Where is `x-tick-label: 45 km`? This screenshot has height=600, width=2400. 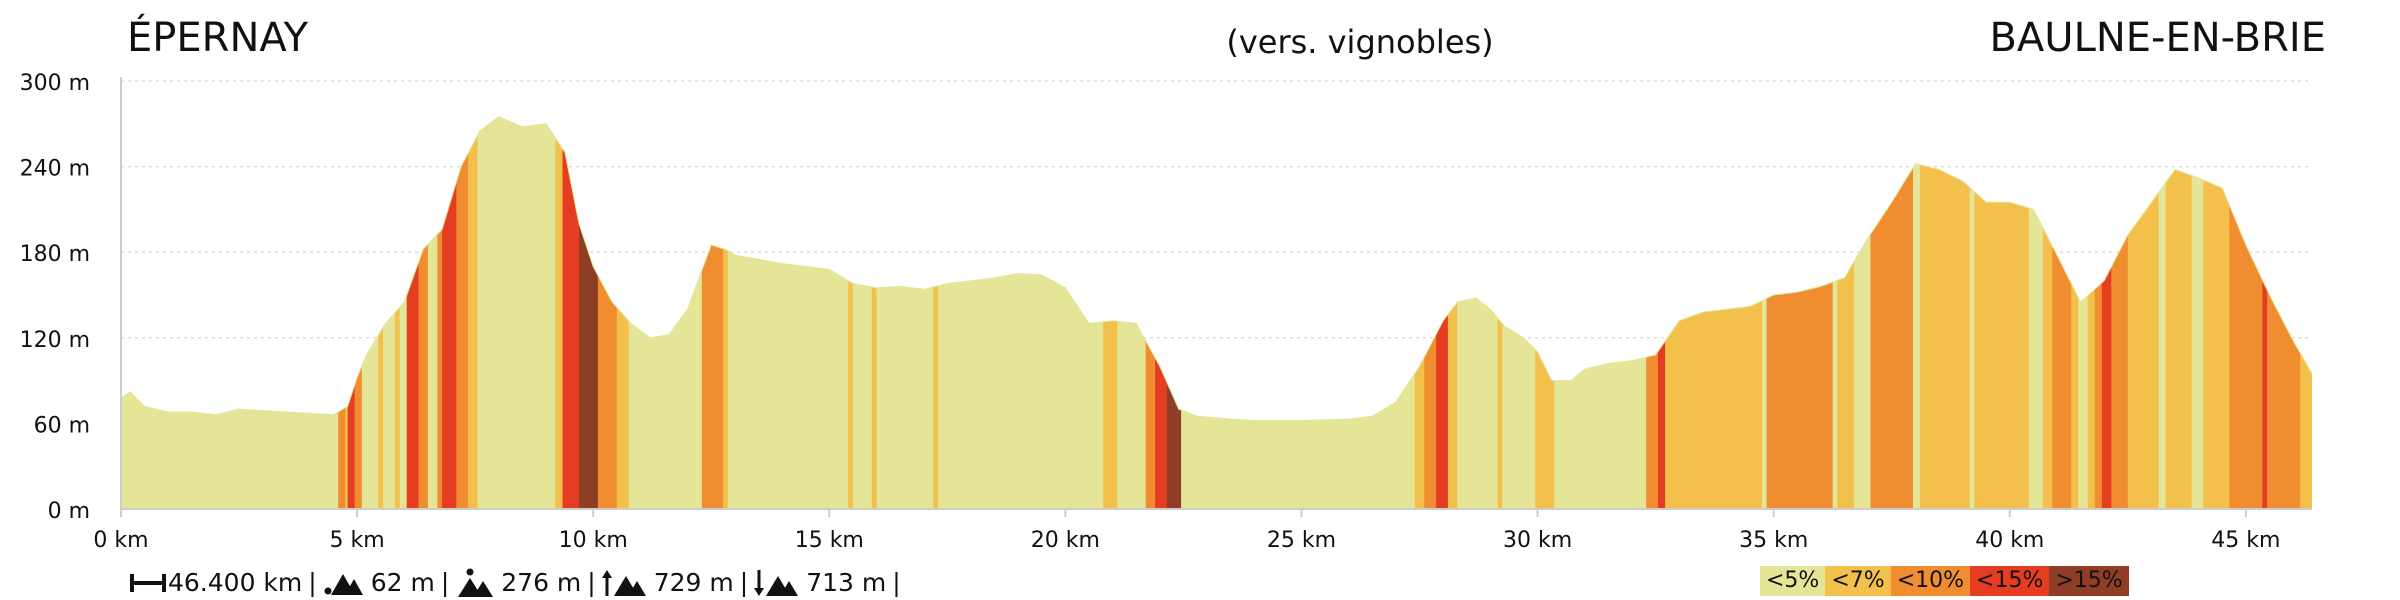
x-tick-label: 45 km is located at coordinates (2245, 540).